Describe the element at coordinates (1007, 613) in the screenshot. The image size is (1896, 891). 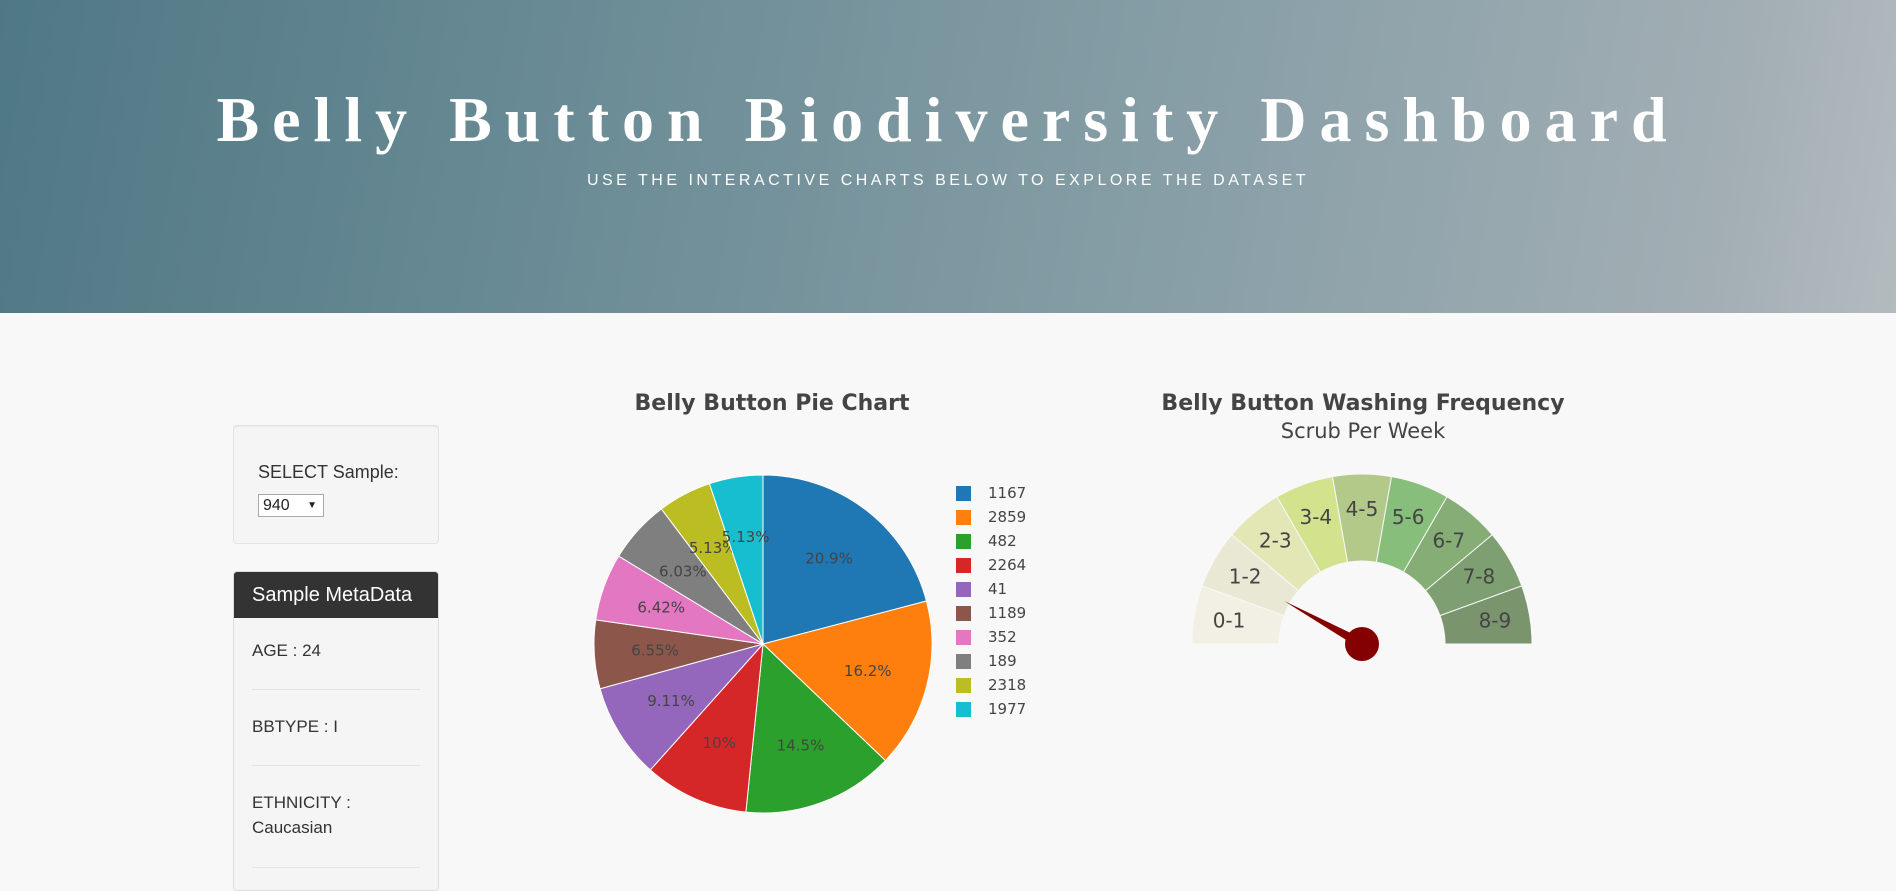
I see `legend-label: 1189` at that location.